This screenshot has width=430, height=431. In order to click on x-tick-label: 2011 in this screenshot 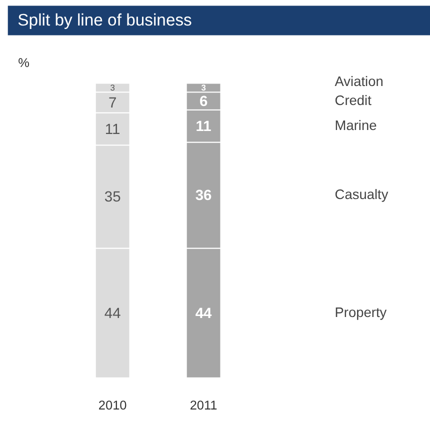, I will do `click(204, 405)`.